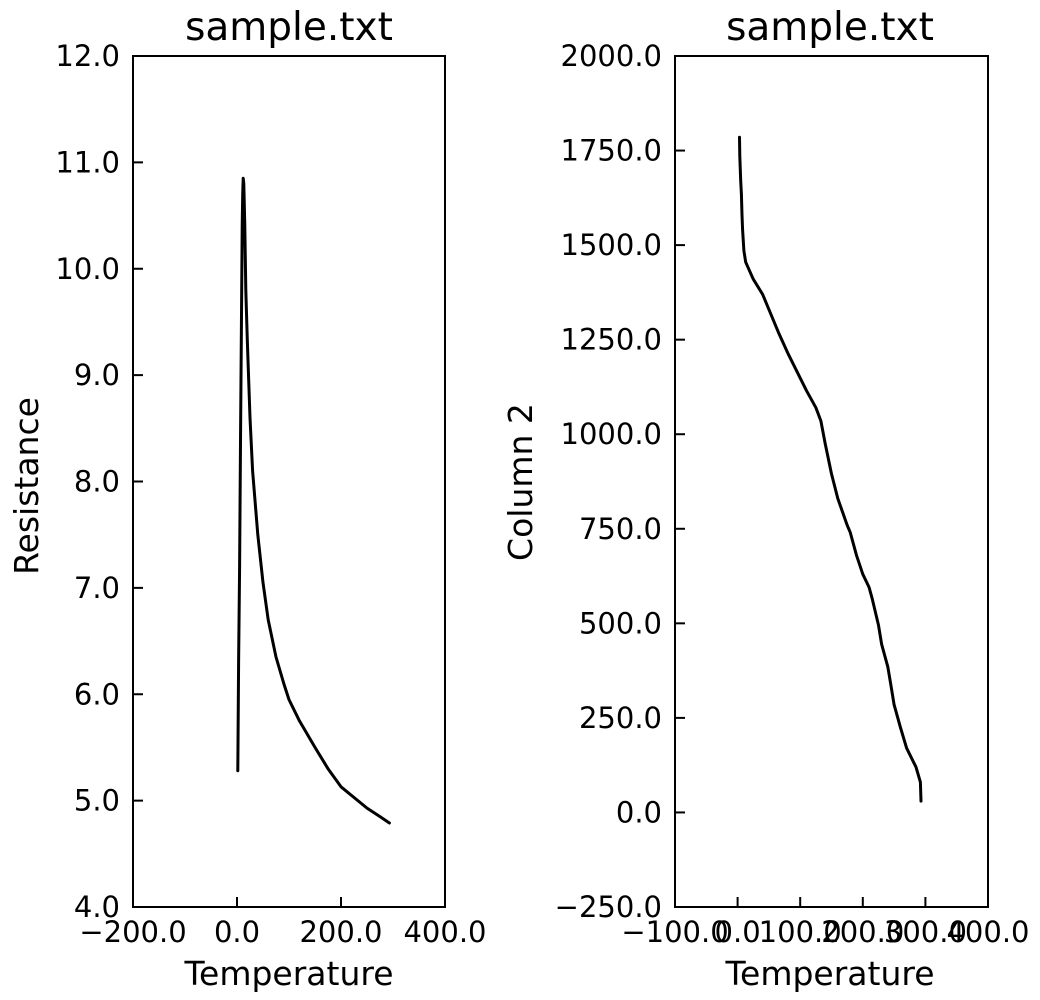 The height and width of the screenshot is (1000, 1040). I want to click on left-x-tick-label: 400.0, so click(444, 932).